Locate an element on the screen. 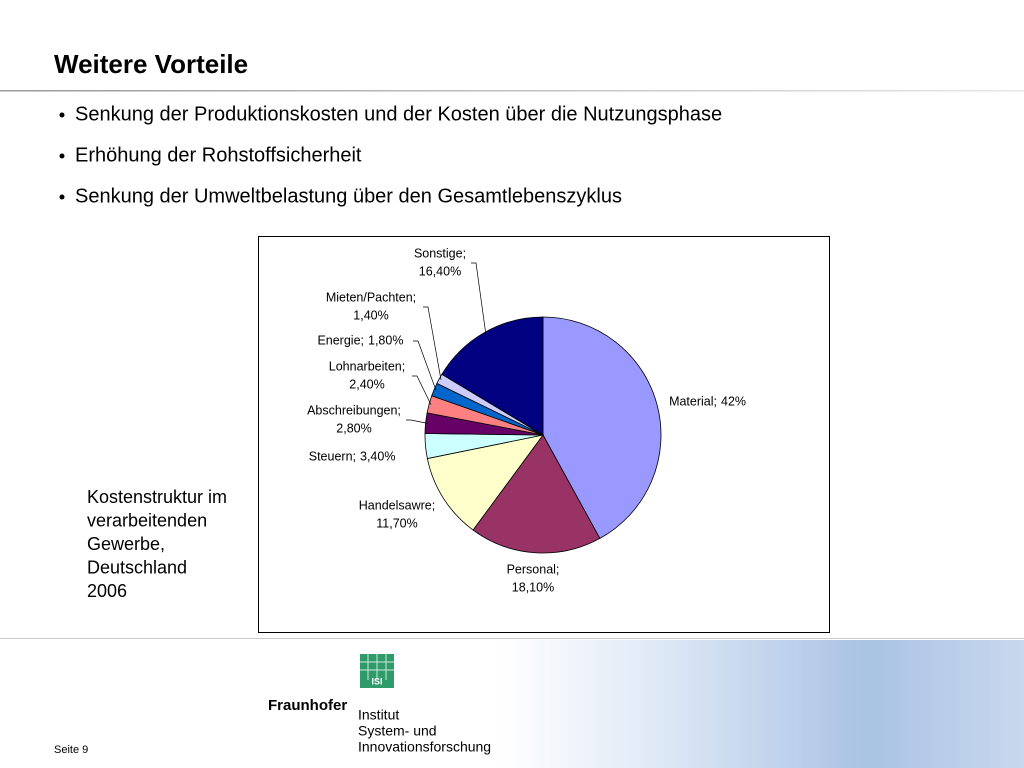 The image size is (1024, 768). caption-line: 2006 is located at coordinates (107, 591).